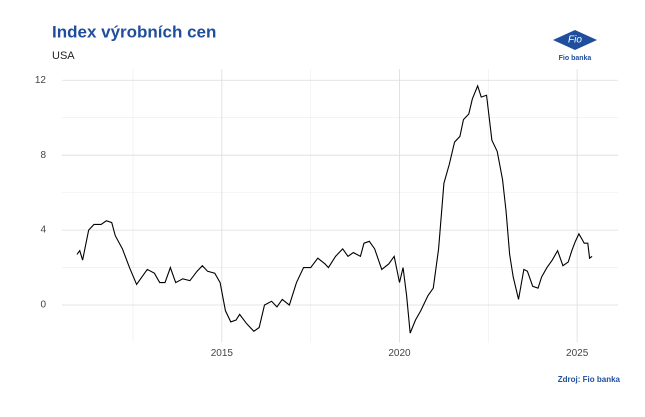 Image resolution: width=645 pixels, height=417 pixels. I want to click on x-tick-label: 2015, so click(222, 353).